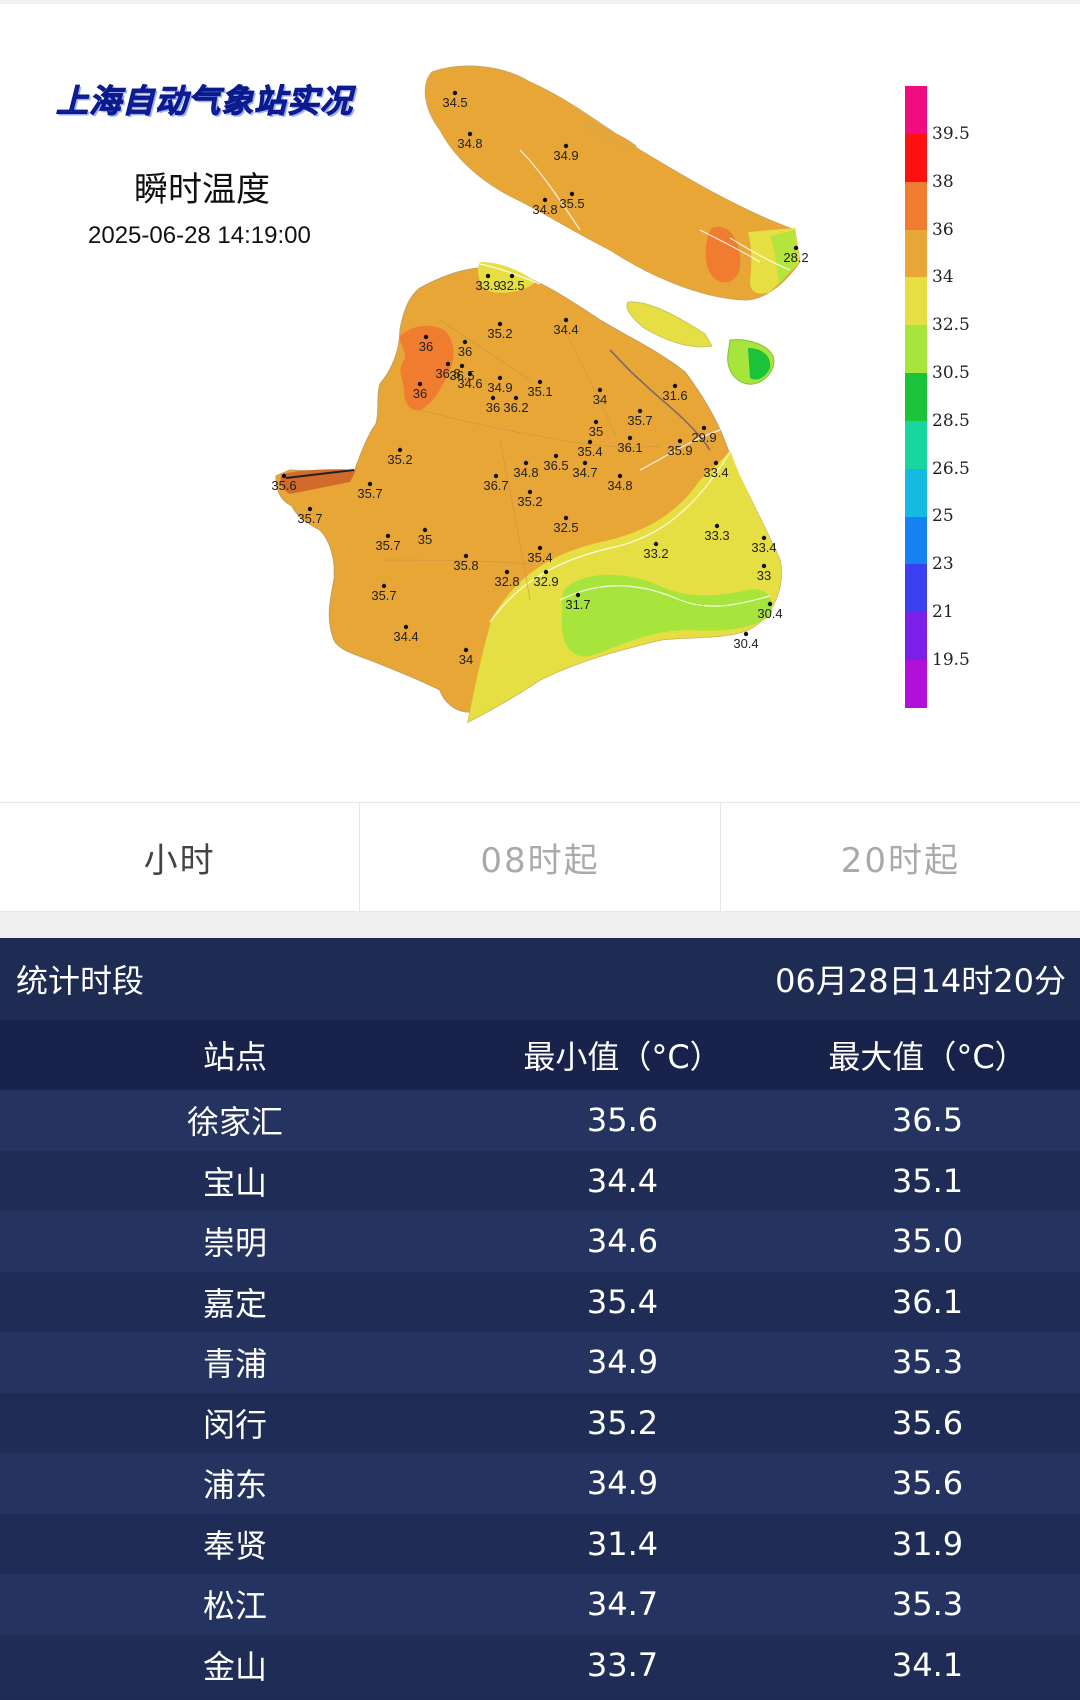  What do you see at coordinates (546, 579) in the screenshot?
I see `station-marker: 32.9` at bounding box center [546, 579].